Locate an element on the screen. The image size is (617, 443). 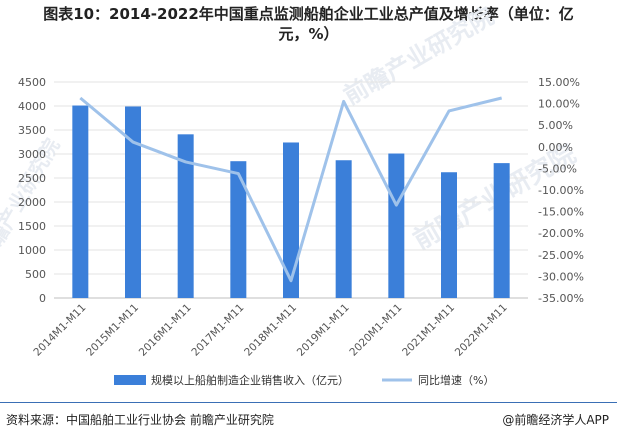
right-tick-label: -10.00% is located at coordinates (561, 190).